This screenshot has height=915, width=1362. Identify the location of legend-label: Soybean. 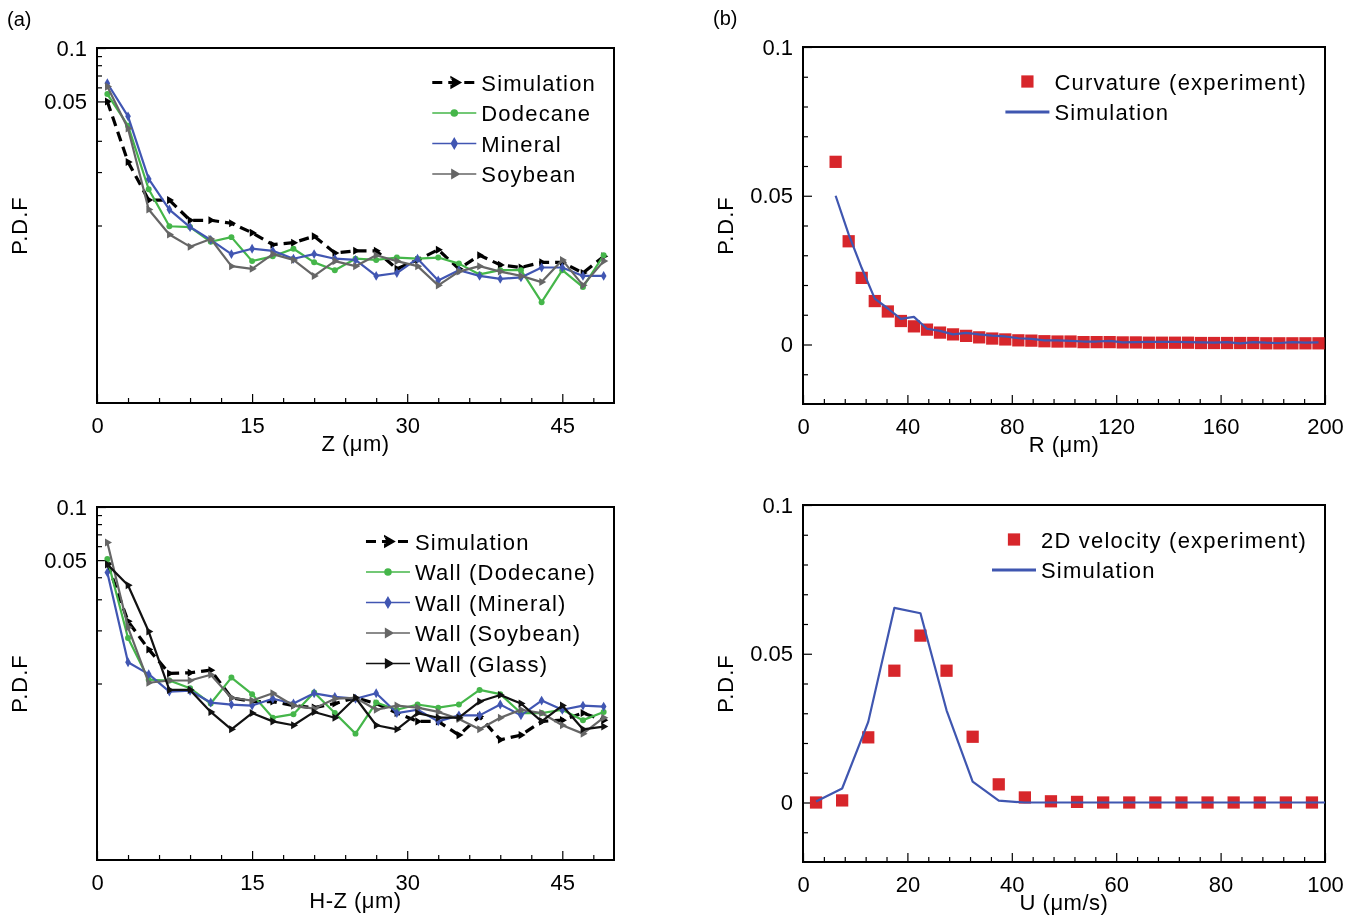
(529, 174).